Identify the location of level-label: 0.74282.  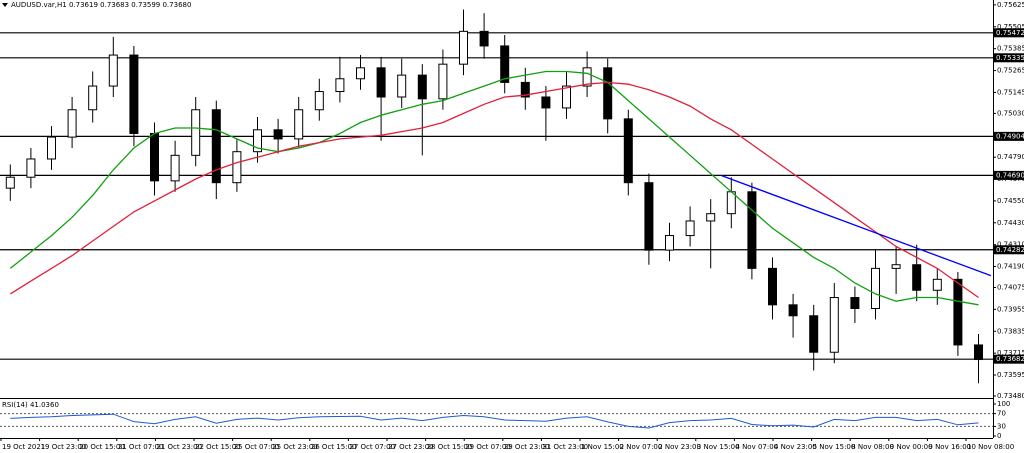
(1010, 250).